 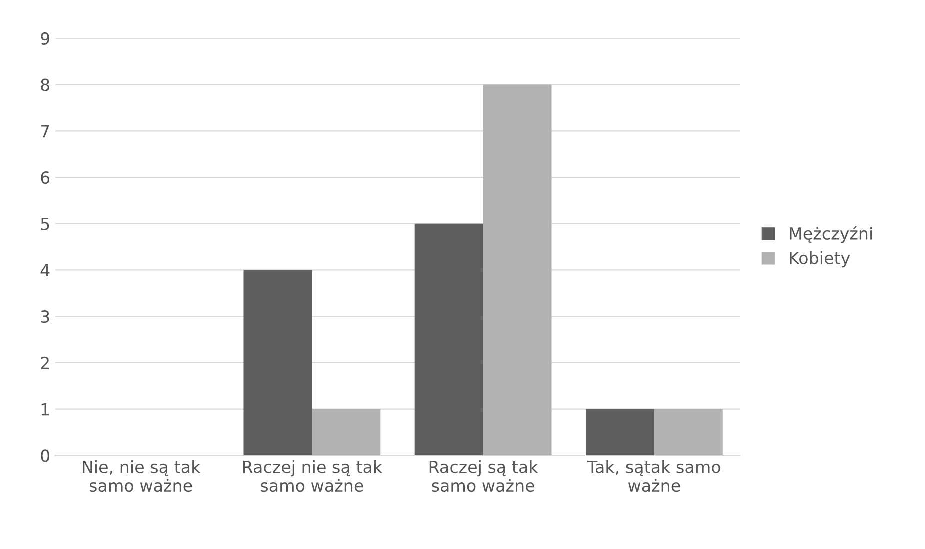 What do you see at coordinates (142, 476) in the screenshot?
I see `x-tick-label: Nie, nie są tak samo ważne` at bounding box center [142, 476].